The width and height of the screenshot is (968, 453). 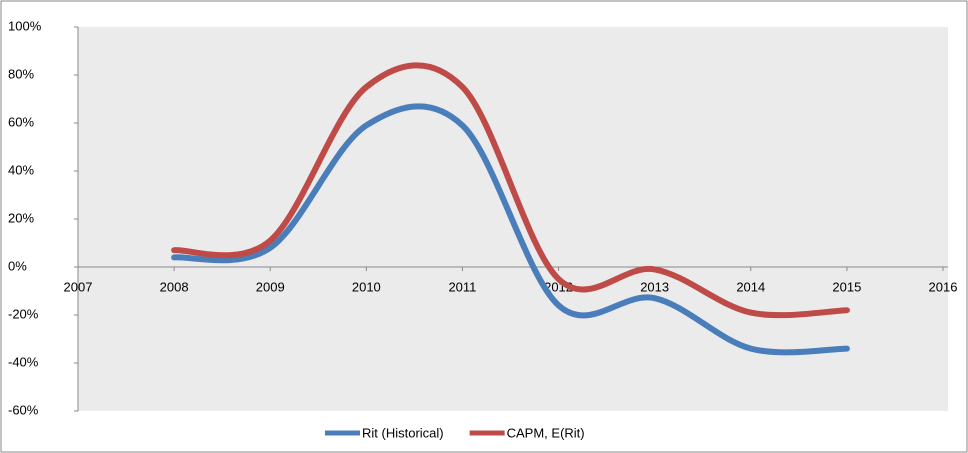 What do you see at coordinates (23, 313) in the screenshot?
I see `y-tick-label: -20%` at bounding box center [23, 313].